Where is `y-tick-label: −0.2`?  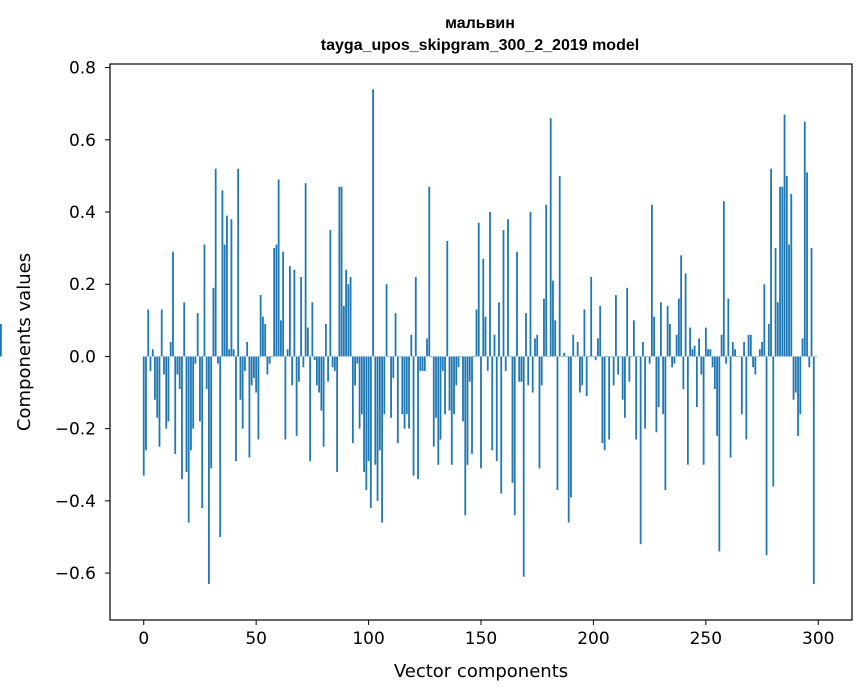 y-tick-label: −0.2 is located at coordinates (75, 430).